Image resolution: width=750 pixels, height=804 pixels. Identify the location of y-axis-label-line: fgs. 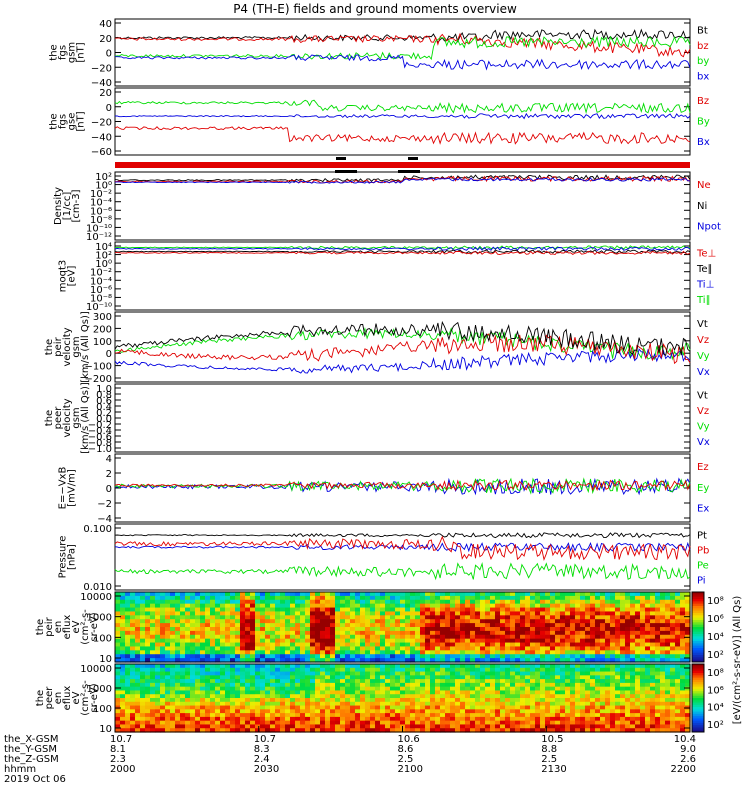
(63, 121).